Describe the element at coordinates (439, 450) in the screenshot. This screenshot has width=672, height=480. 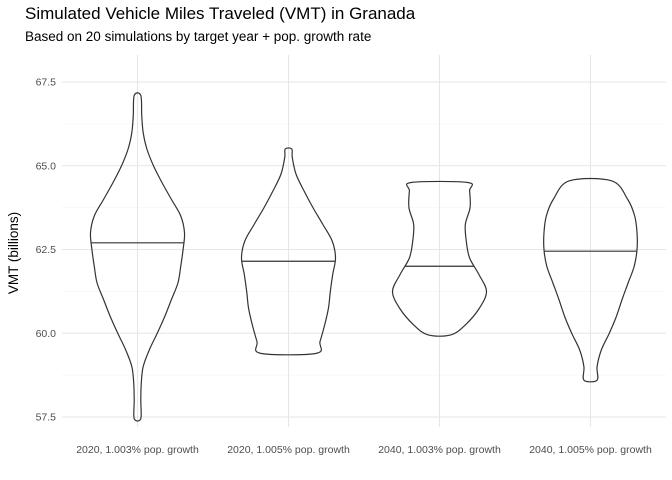
I see `x-tick-label: 2040, 1.003% pop. growth` at that location.